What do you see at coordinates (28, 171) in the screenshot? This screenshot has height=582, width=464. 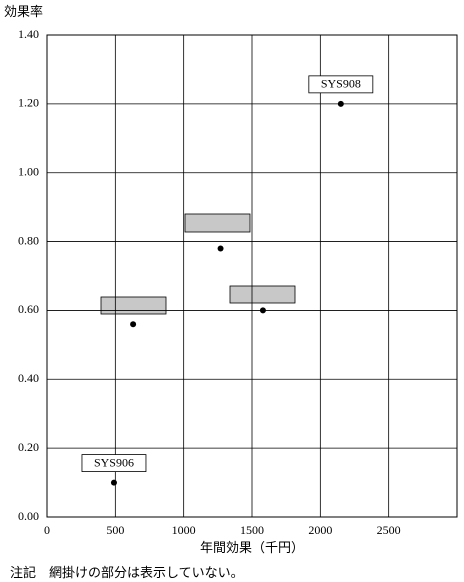 I see `y-tick-label: 1.00` at bounding box center [28, 171].